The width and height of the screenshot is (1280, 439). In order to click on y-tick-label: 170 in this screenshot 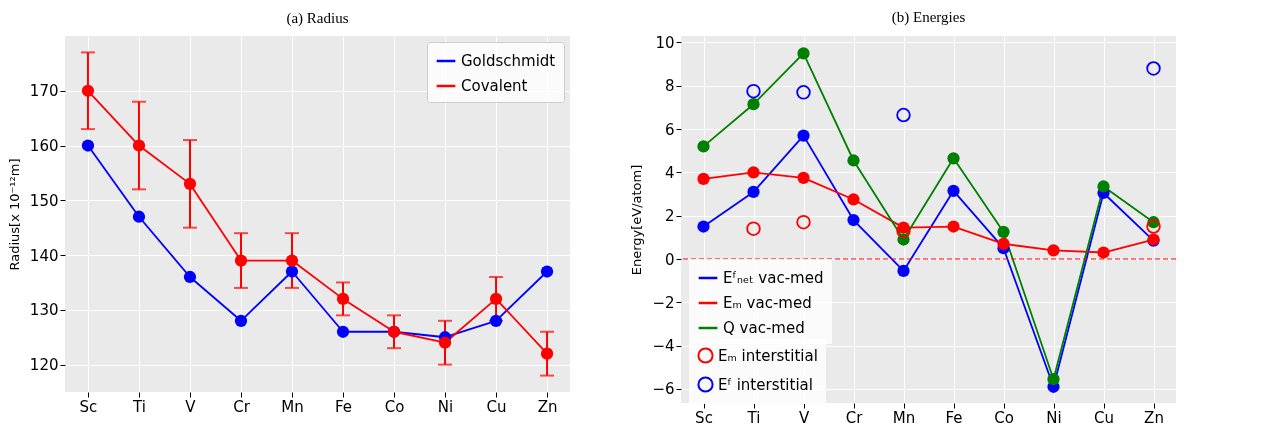, I will do `click(44, 91)`.